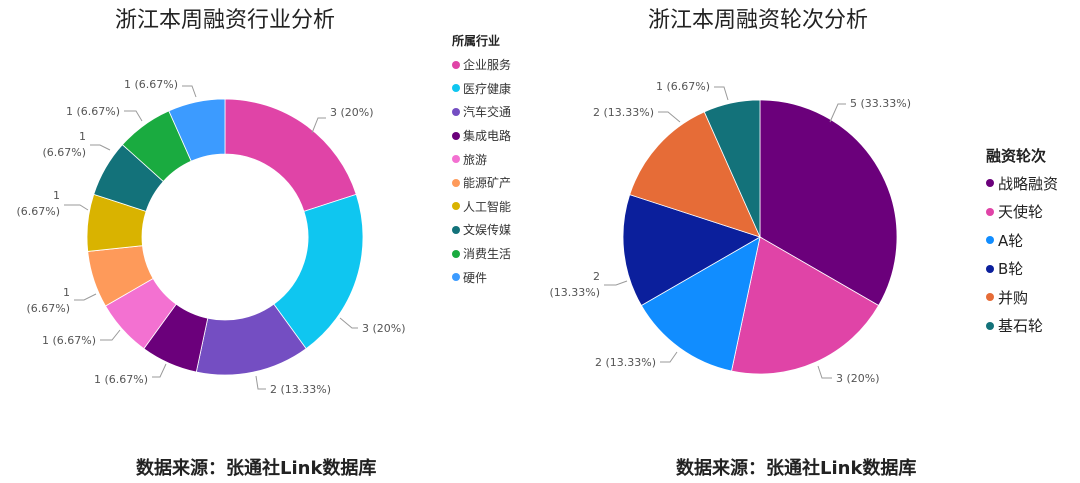 Image resolution: width=1080 pixels, height=483 pixels. I want to click on round-data-source: 数据来源：张通社Link数据库, so click(796, 468).